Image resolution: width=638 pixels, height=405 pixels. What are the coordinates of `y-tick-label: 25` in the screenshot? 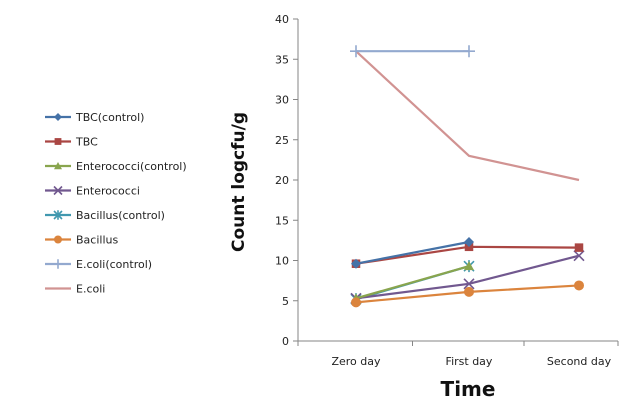 It's located at (282, 140).